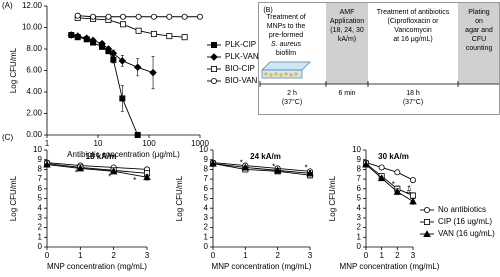  I want to click on time-label: 6 min, so click(346, 93).